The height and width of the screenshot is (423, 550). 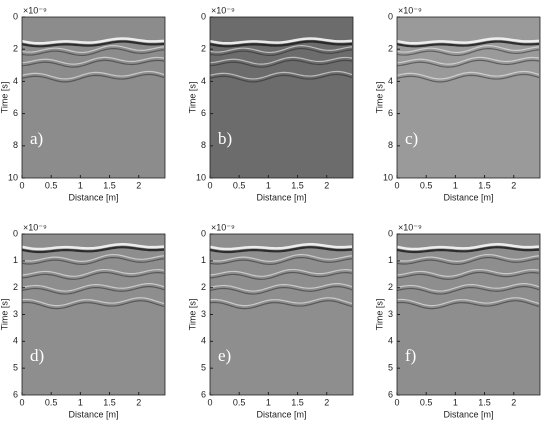 I want to click on panel-label: b), so click(x=225, y=138).